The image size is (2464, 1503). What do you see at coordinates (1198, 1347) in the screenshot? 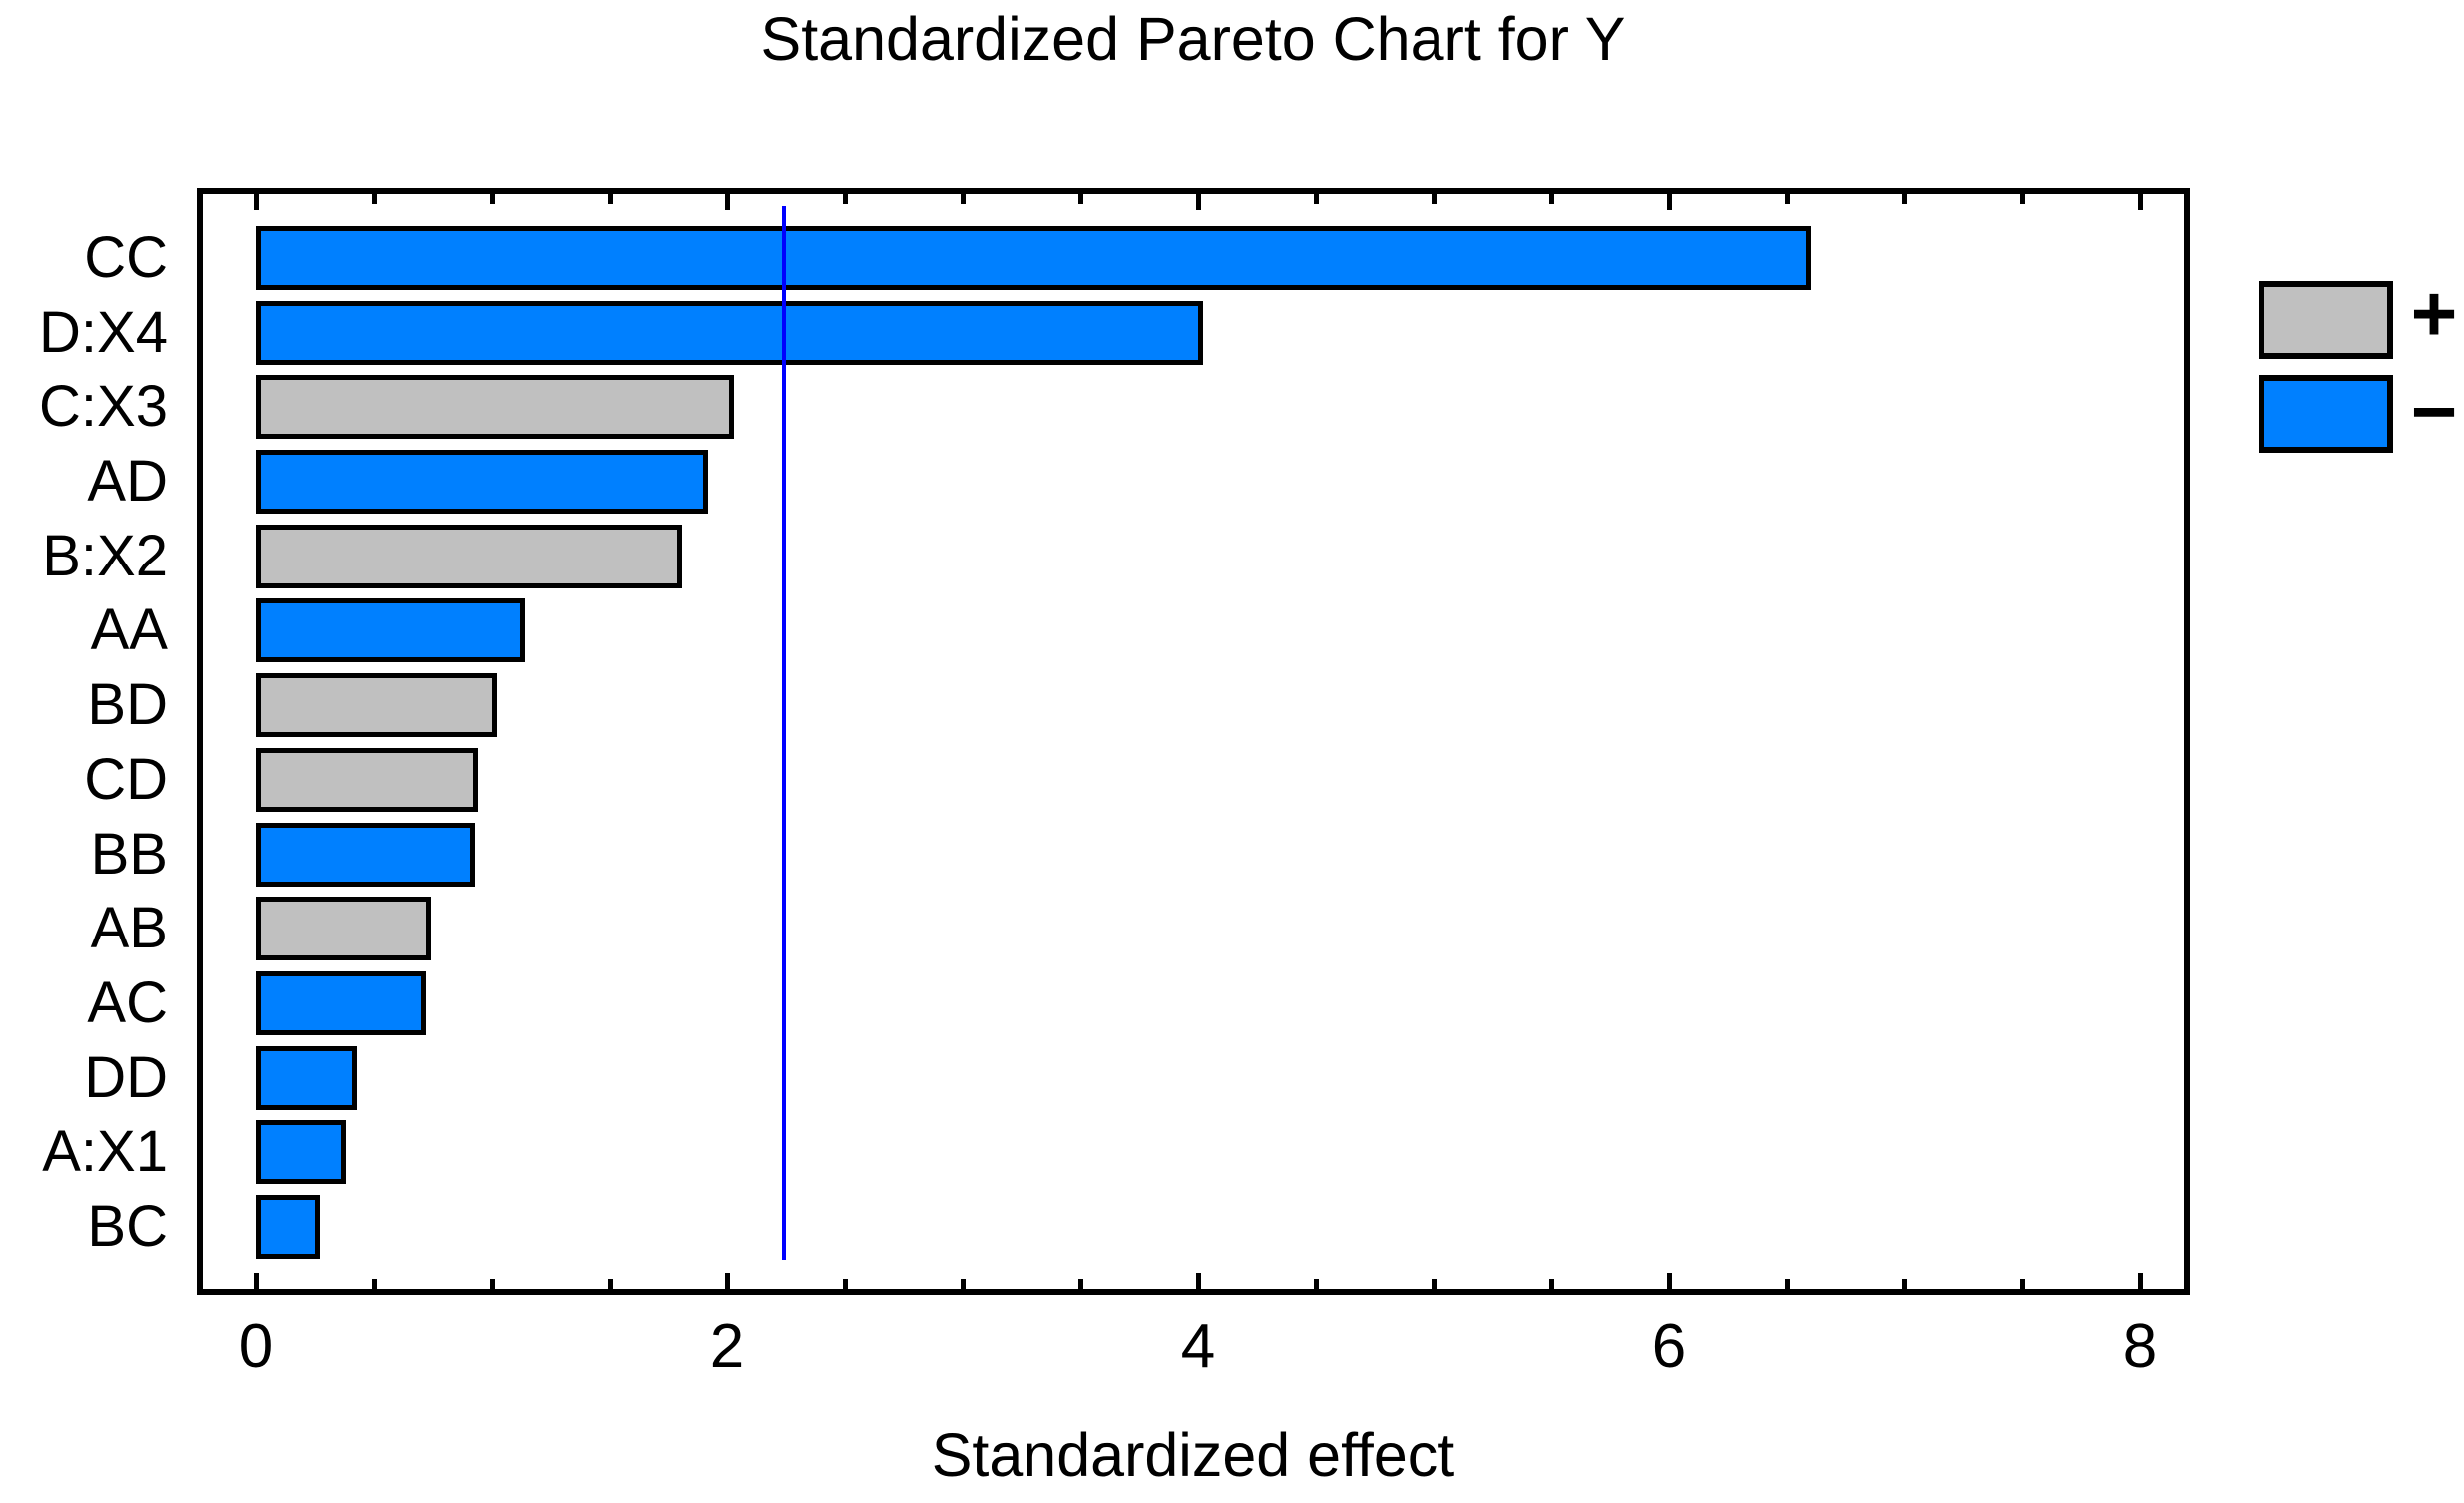
I see `x-axis-tick-label-4: 4` at bounding box center [1198, 1347].